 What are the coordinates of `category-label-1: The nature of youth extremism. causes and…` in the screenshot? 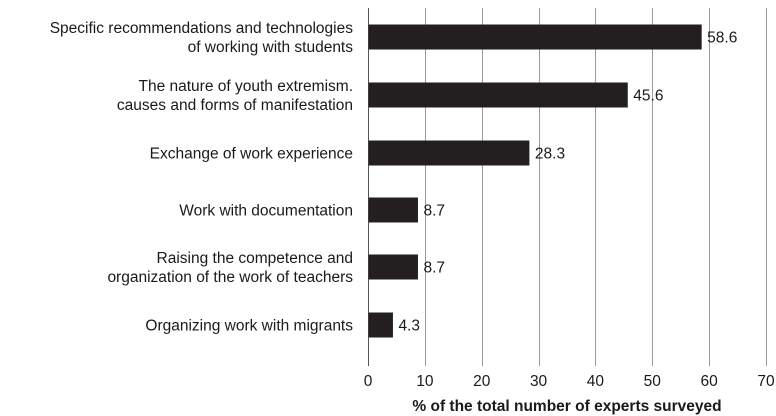 It's located at (235, 96).